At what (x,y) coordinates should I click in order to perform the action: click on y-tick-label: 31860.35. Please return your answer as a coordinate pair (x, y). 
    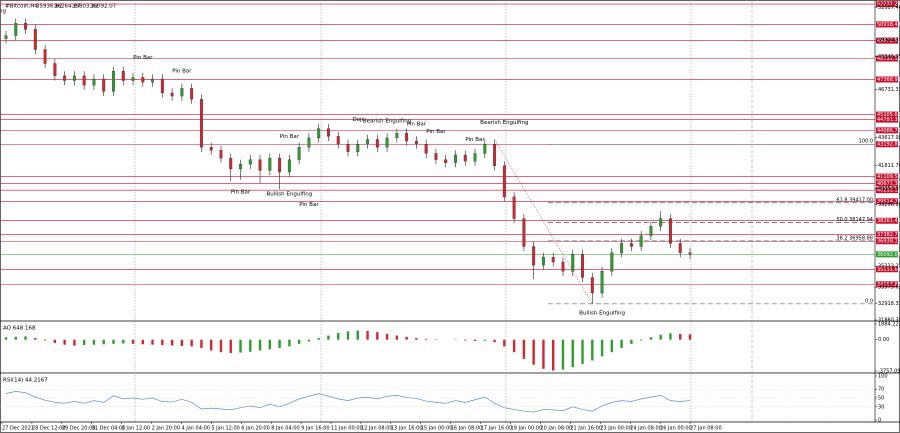
    Looking at the image, I should click on (889, 321).